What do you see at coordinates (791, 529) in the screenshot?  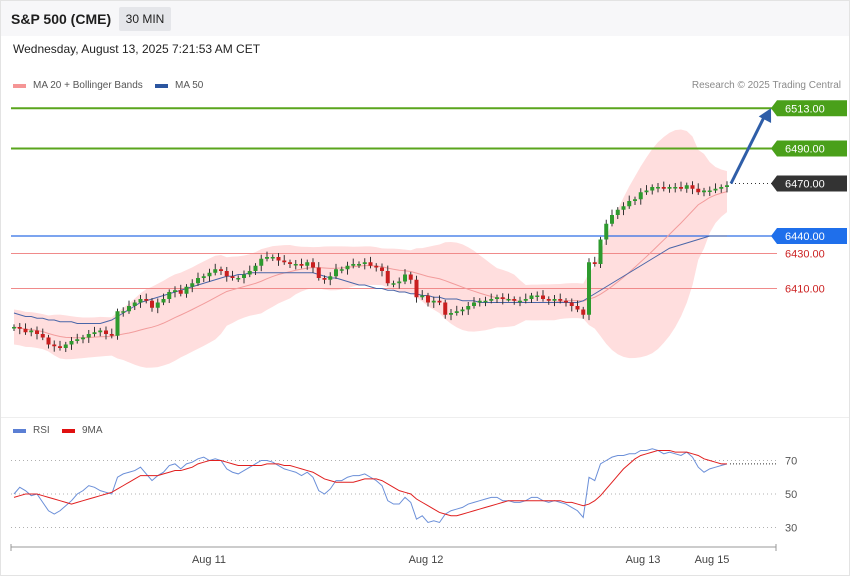 I see `rsi-tick-label: 30` at bounding box center [791, 529].